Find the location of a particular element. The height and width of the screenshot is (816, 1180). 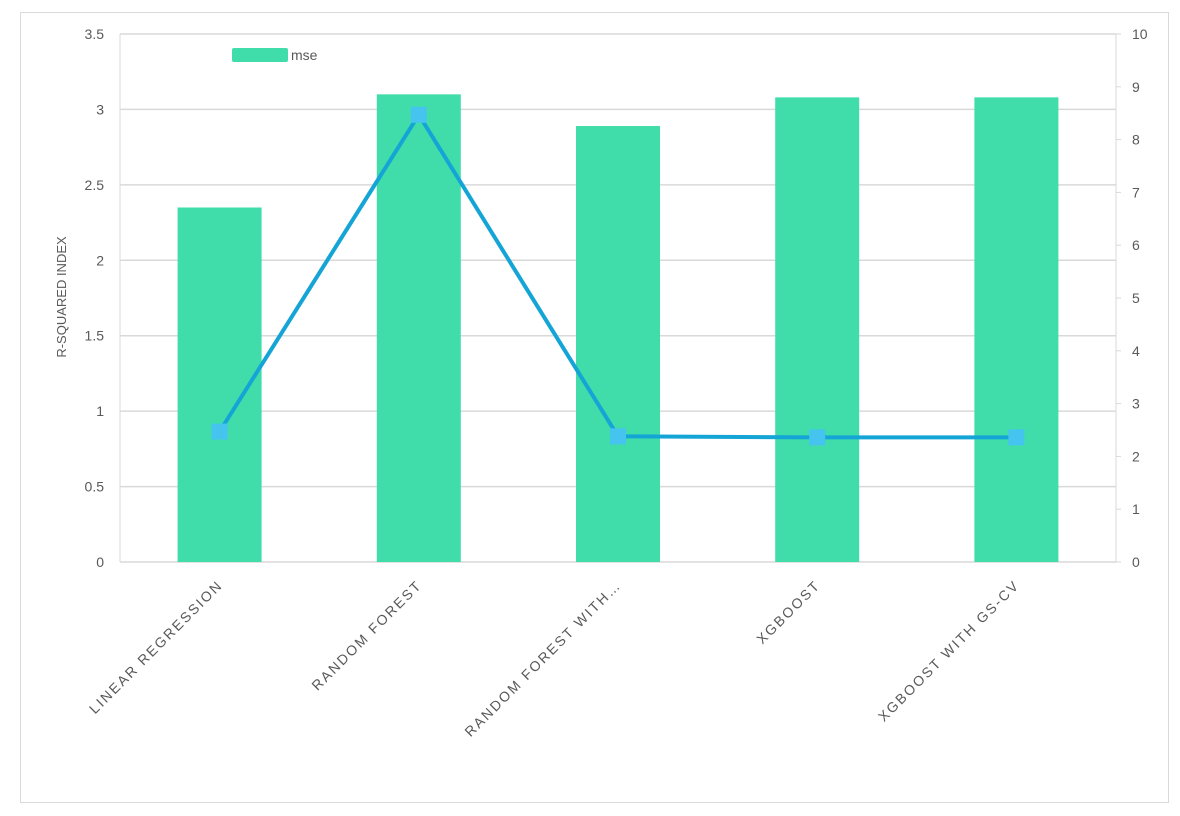

right-tick-label: 9 is located at coordinates (1136, 87).